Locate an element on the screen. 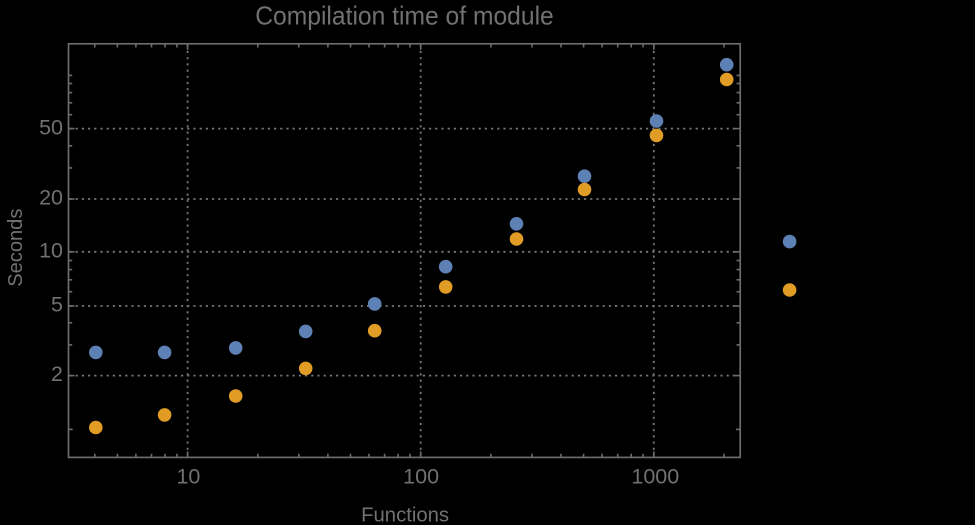 The image size is (975, 525). svg-text: Compilation time of module is located at coordinates (404, 16).